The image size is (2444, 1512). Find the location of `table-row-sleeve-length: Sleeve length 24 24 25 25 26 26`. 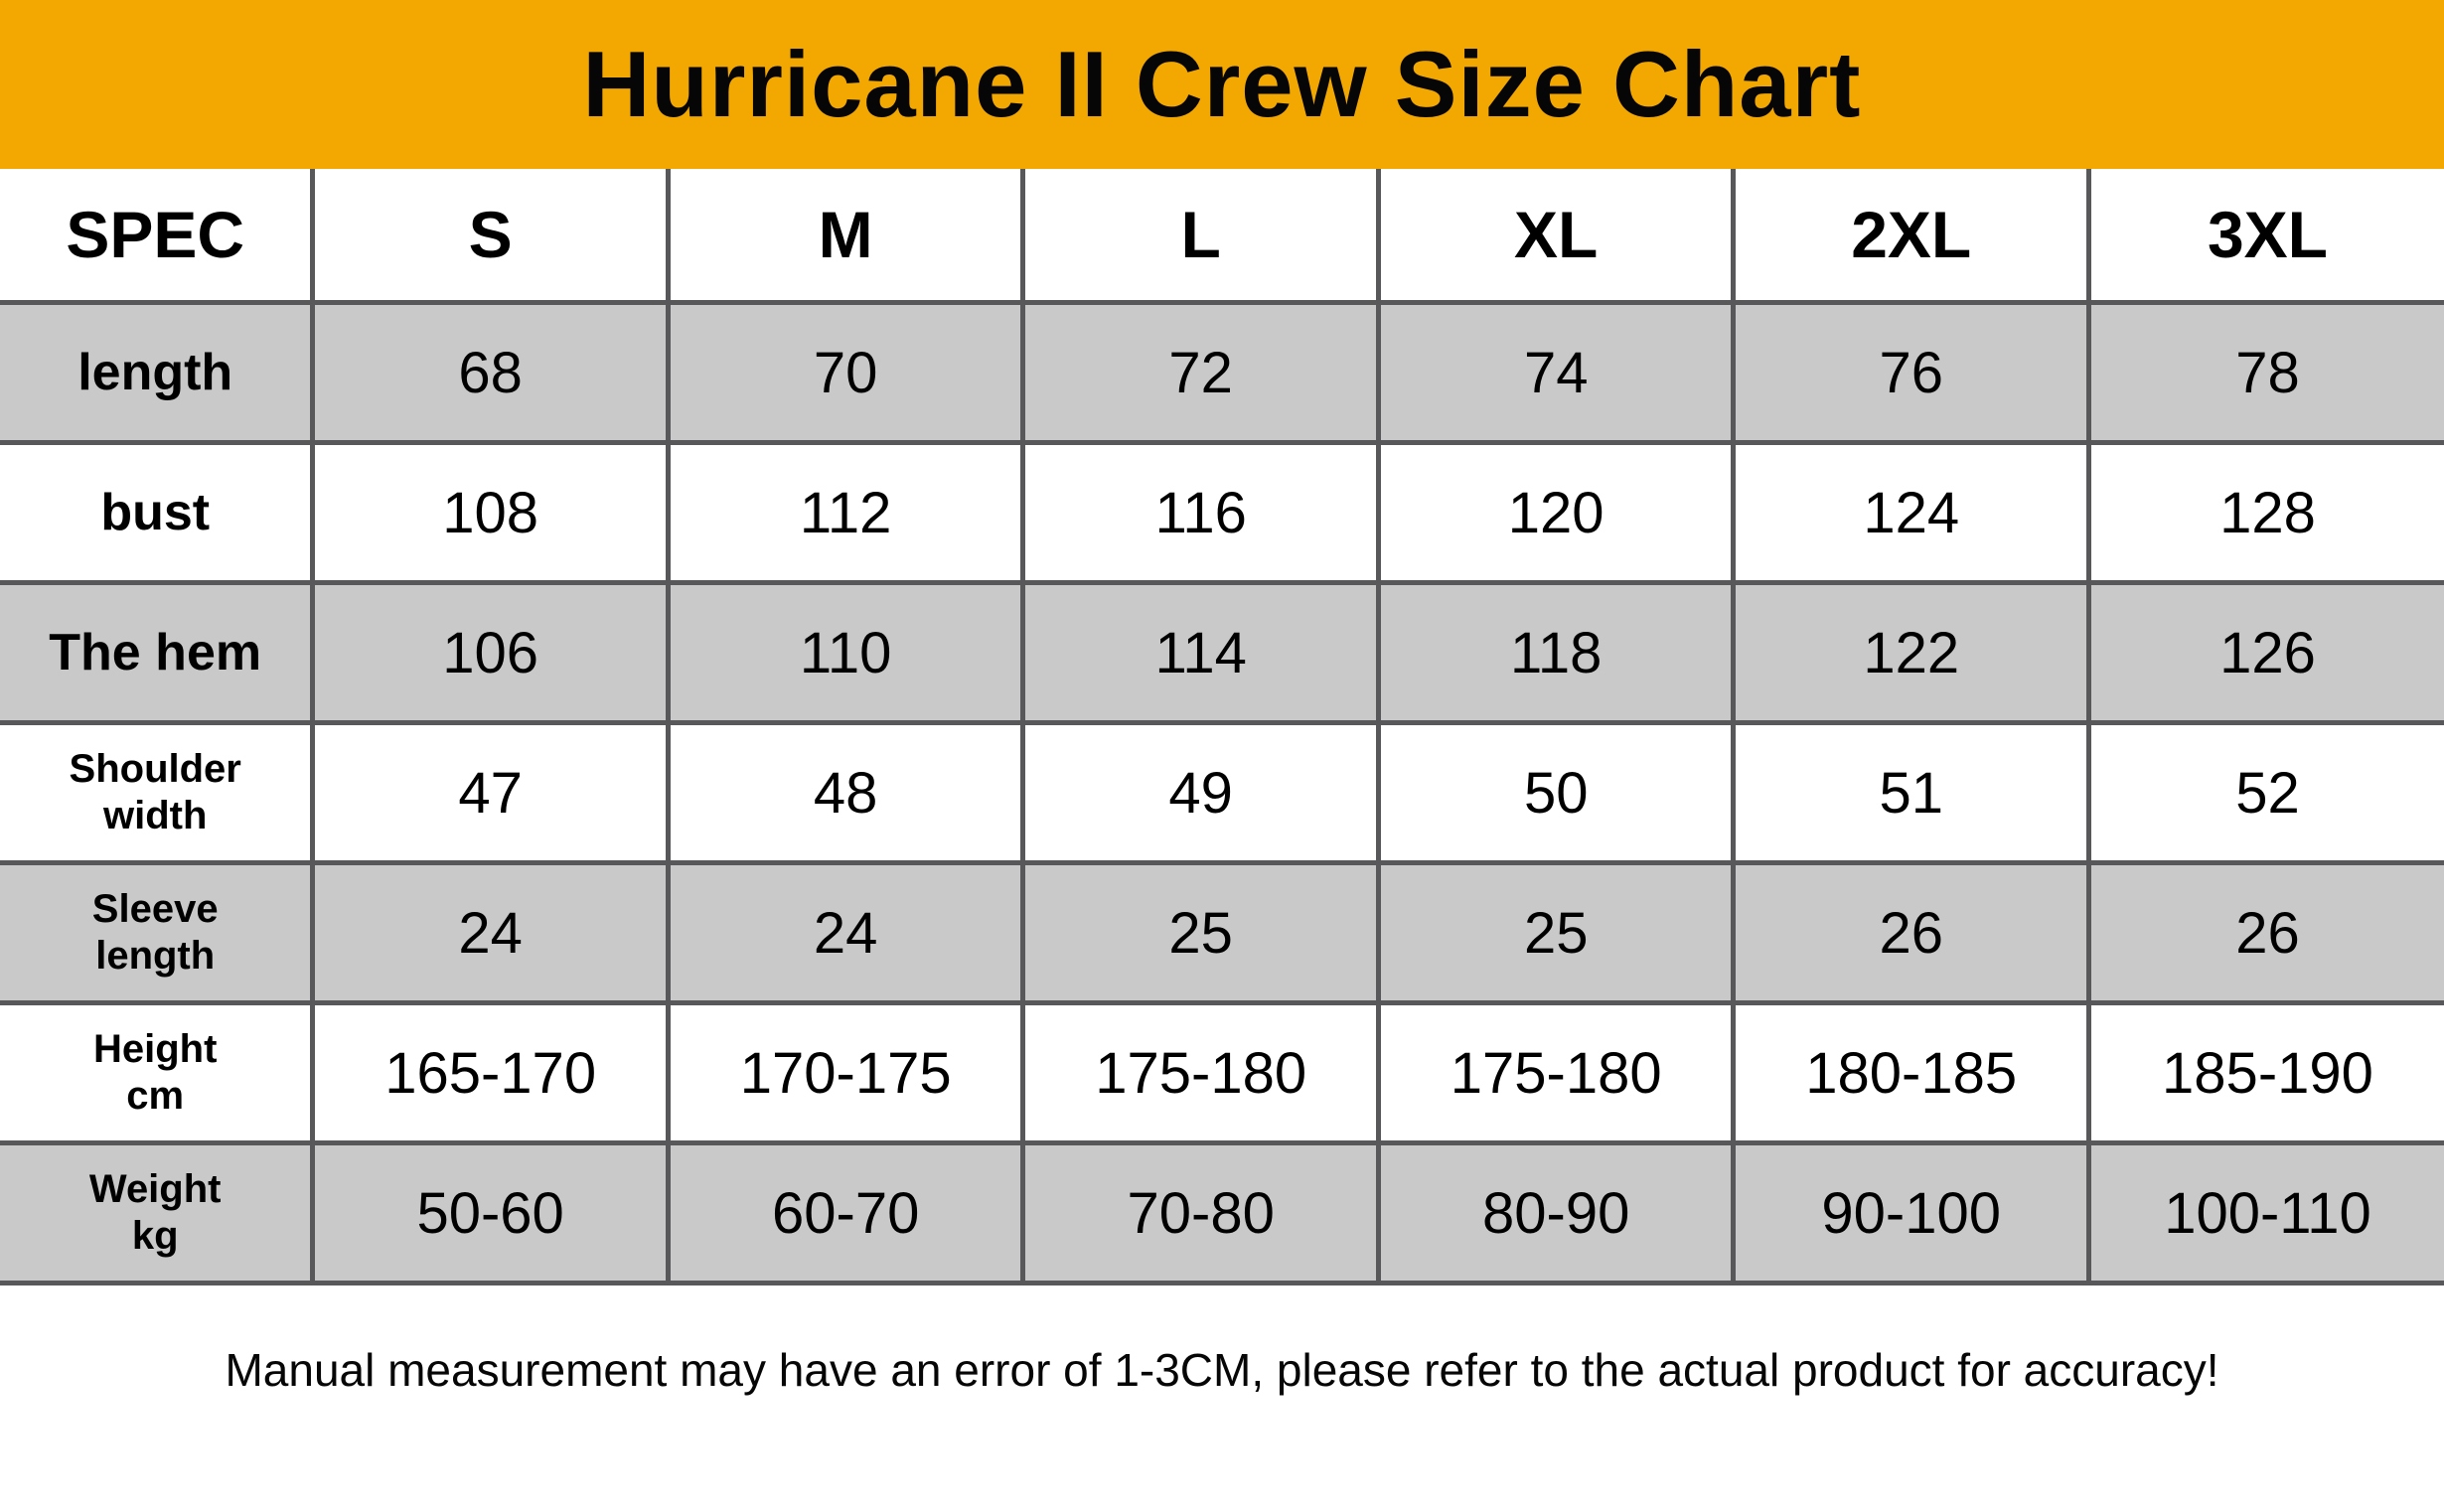

table-row-sleeve-length: Sleeve length 24 24 25 25 26 26 is located at coordinates (1222, 932).